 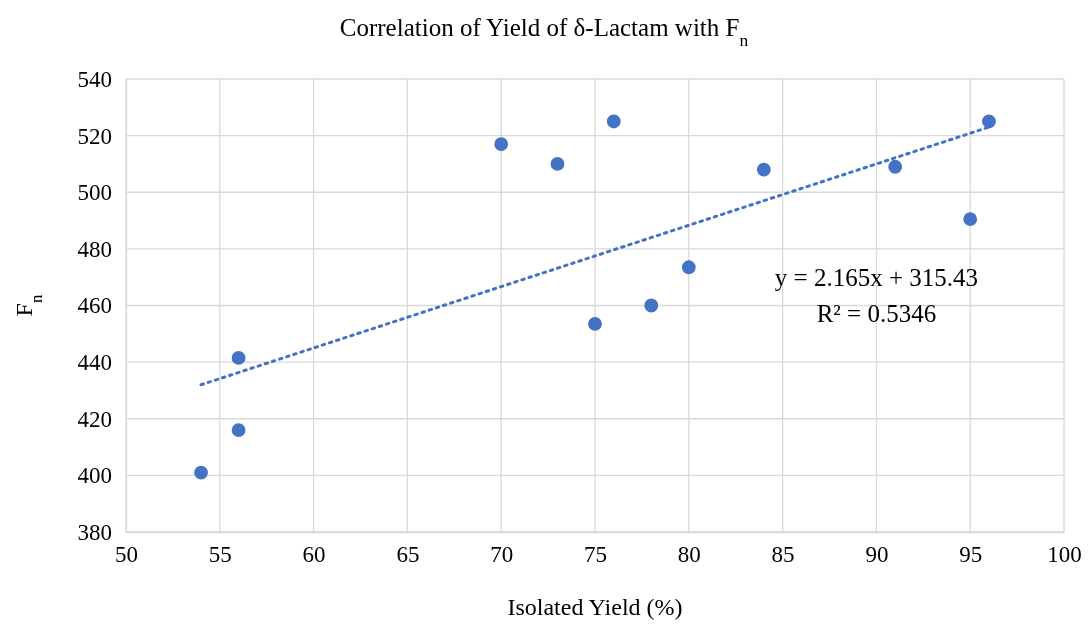 What do you see at coordinates (783, 555) in the screenshot?
I see `x-tick-label: 85` at bounding box center [783, 555].